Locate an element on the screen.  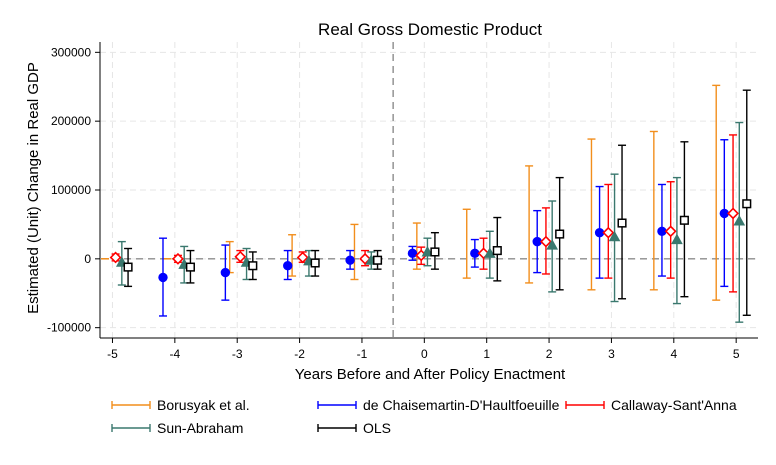
legend-label: Borusyak et al. is located at coordinates (203, 405).